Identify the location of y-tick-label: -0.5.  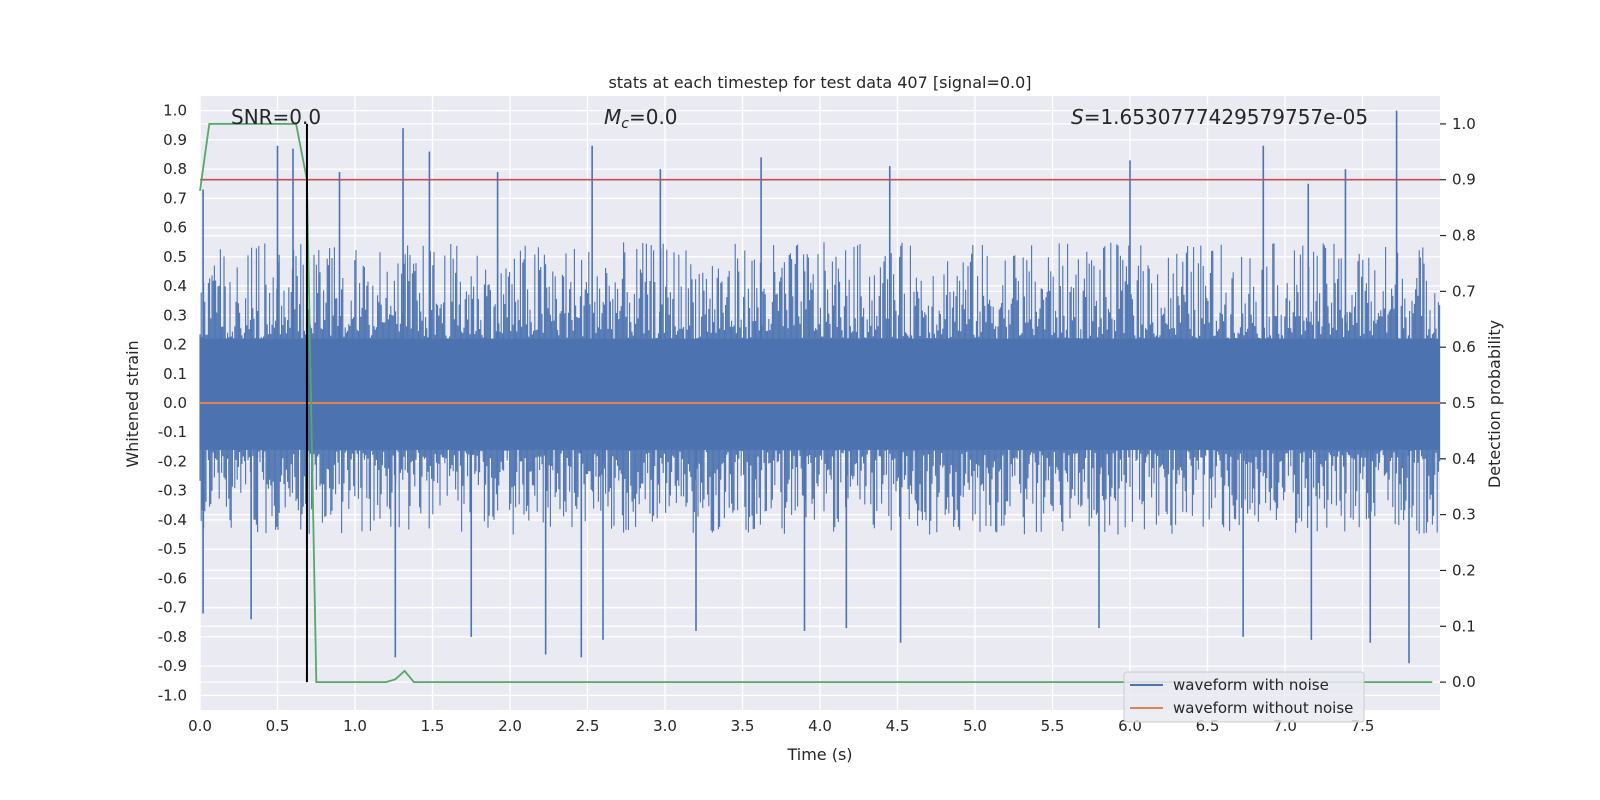
(172, 549).